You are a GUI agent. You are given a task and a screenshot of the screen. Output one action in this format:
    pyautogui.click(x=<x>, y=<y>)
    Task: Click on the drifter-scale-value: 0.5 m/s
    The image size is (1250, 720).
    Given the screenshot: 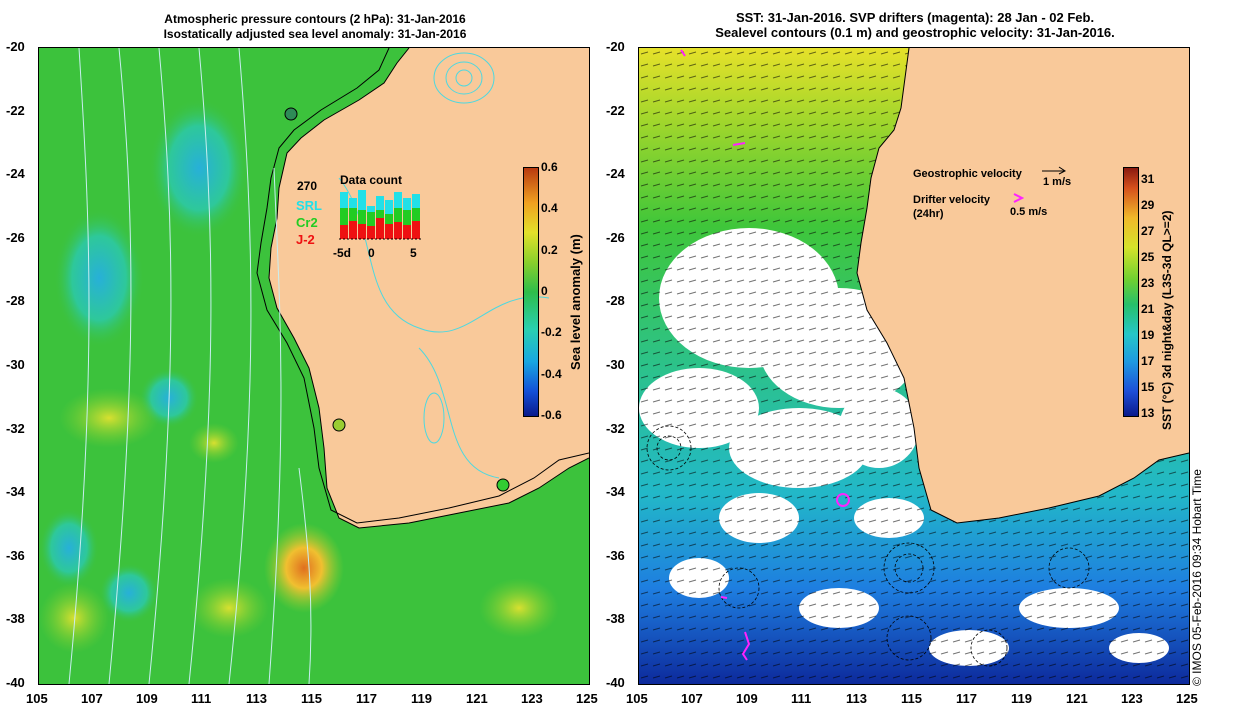 What is the action you would take?
    pyautogui.click(x=1029, y=212)
    